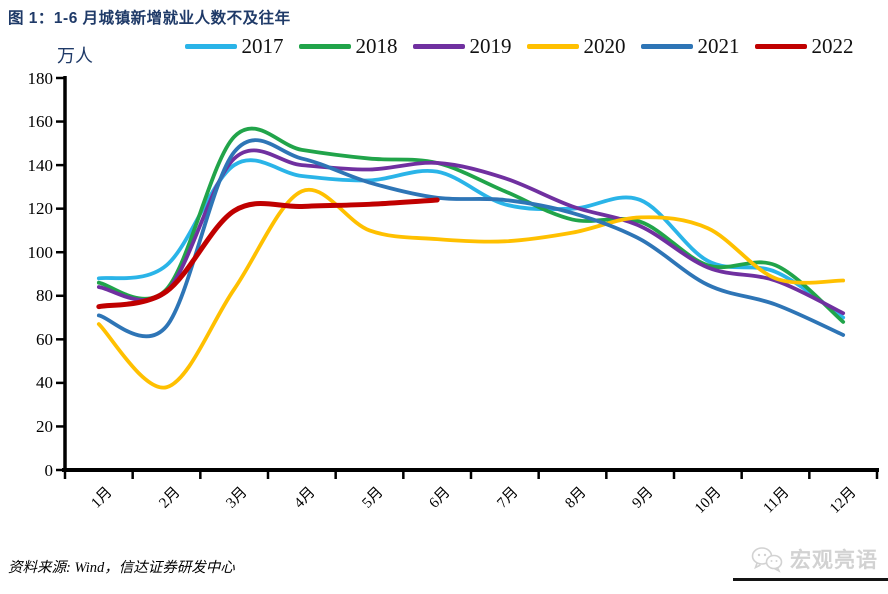  I want to click on legend-label: 2021, so click(718, 46).